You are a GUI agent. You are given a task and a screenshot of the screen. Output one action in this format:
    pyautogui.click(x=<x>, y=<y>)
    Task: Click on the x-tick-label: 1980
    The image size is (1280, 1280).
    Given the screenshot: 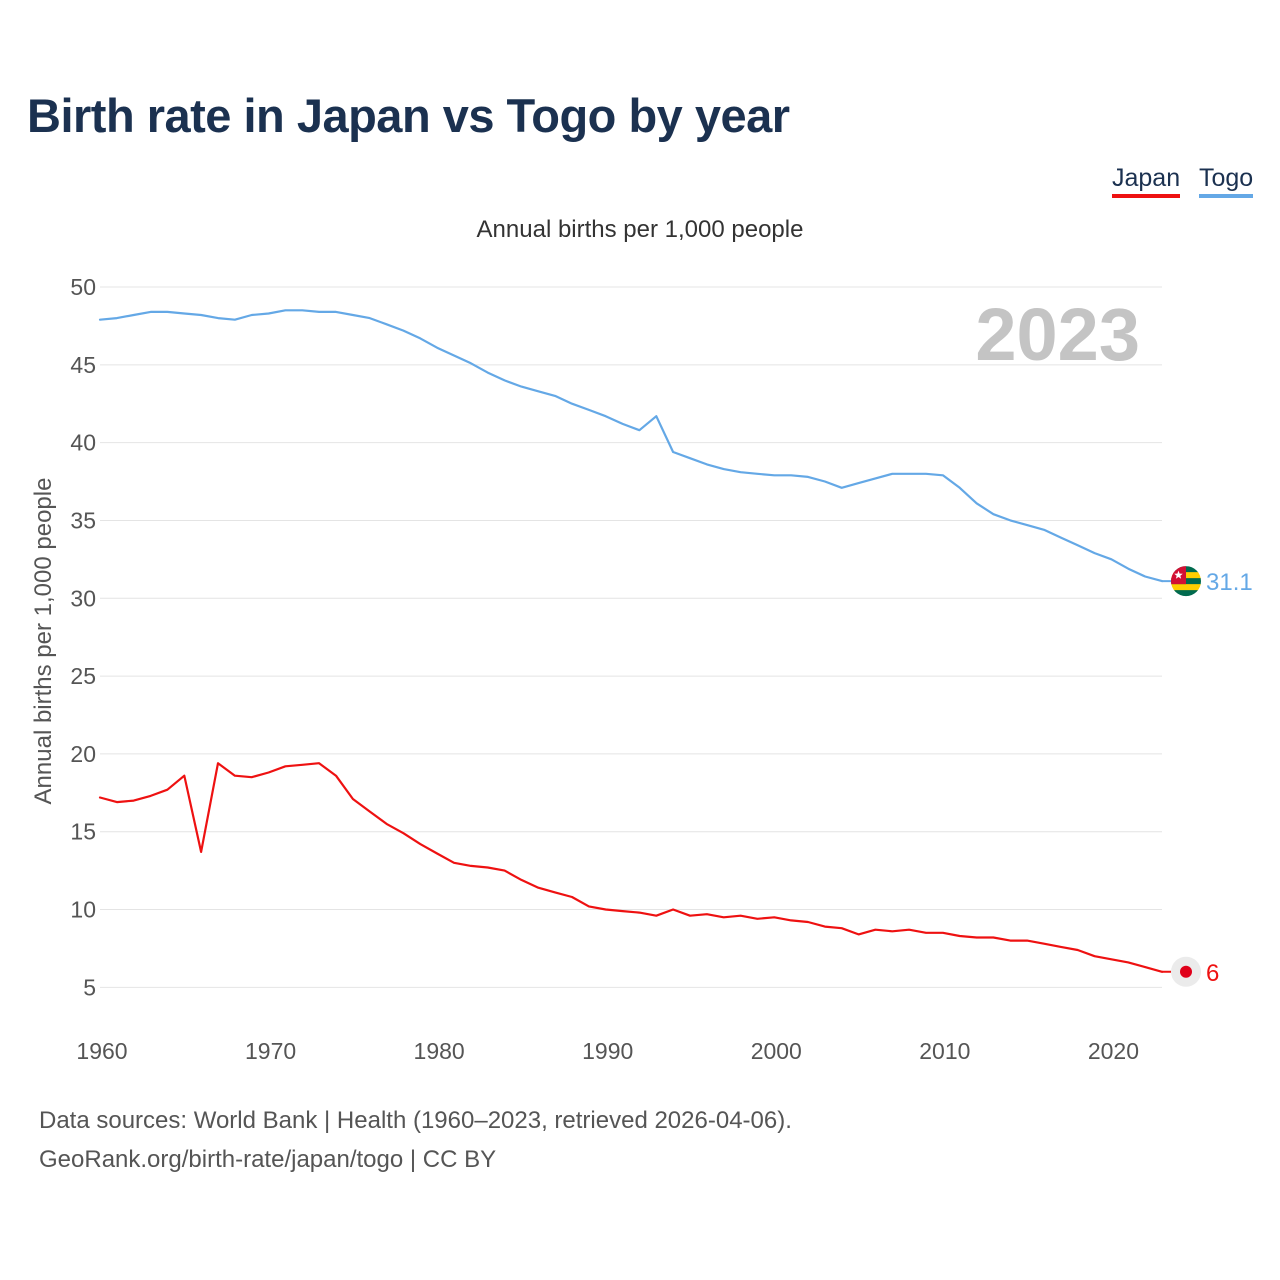 What is the action you would take?
    pyautogui.click(x=439, y=1051)
    